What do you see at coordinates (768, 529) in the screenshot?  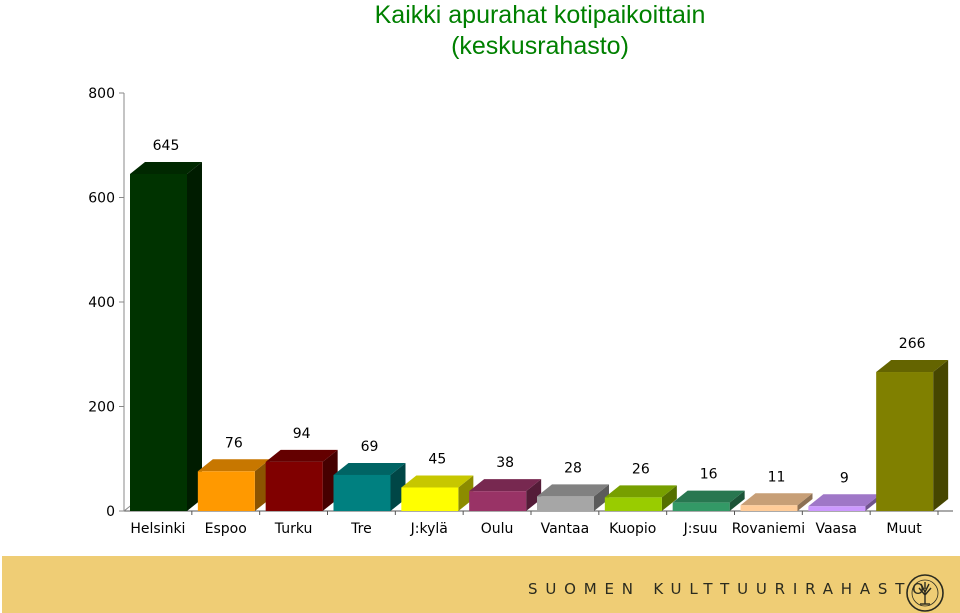 I see `category-label: Rovaniemi` at bounding box center [768, 529].